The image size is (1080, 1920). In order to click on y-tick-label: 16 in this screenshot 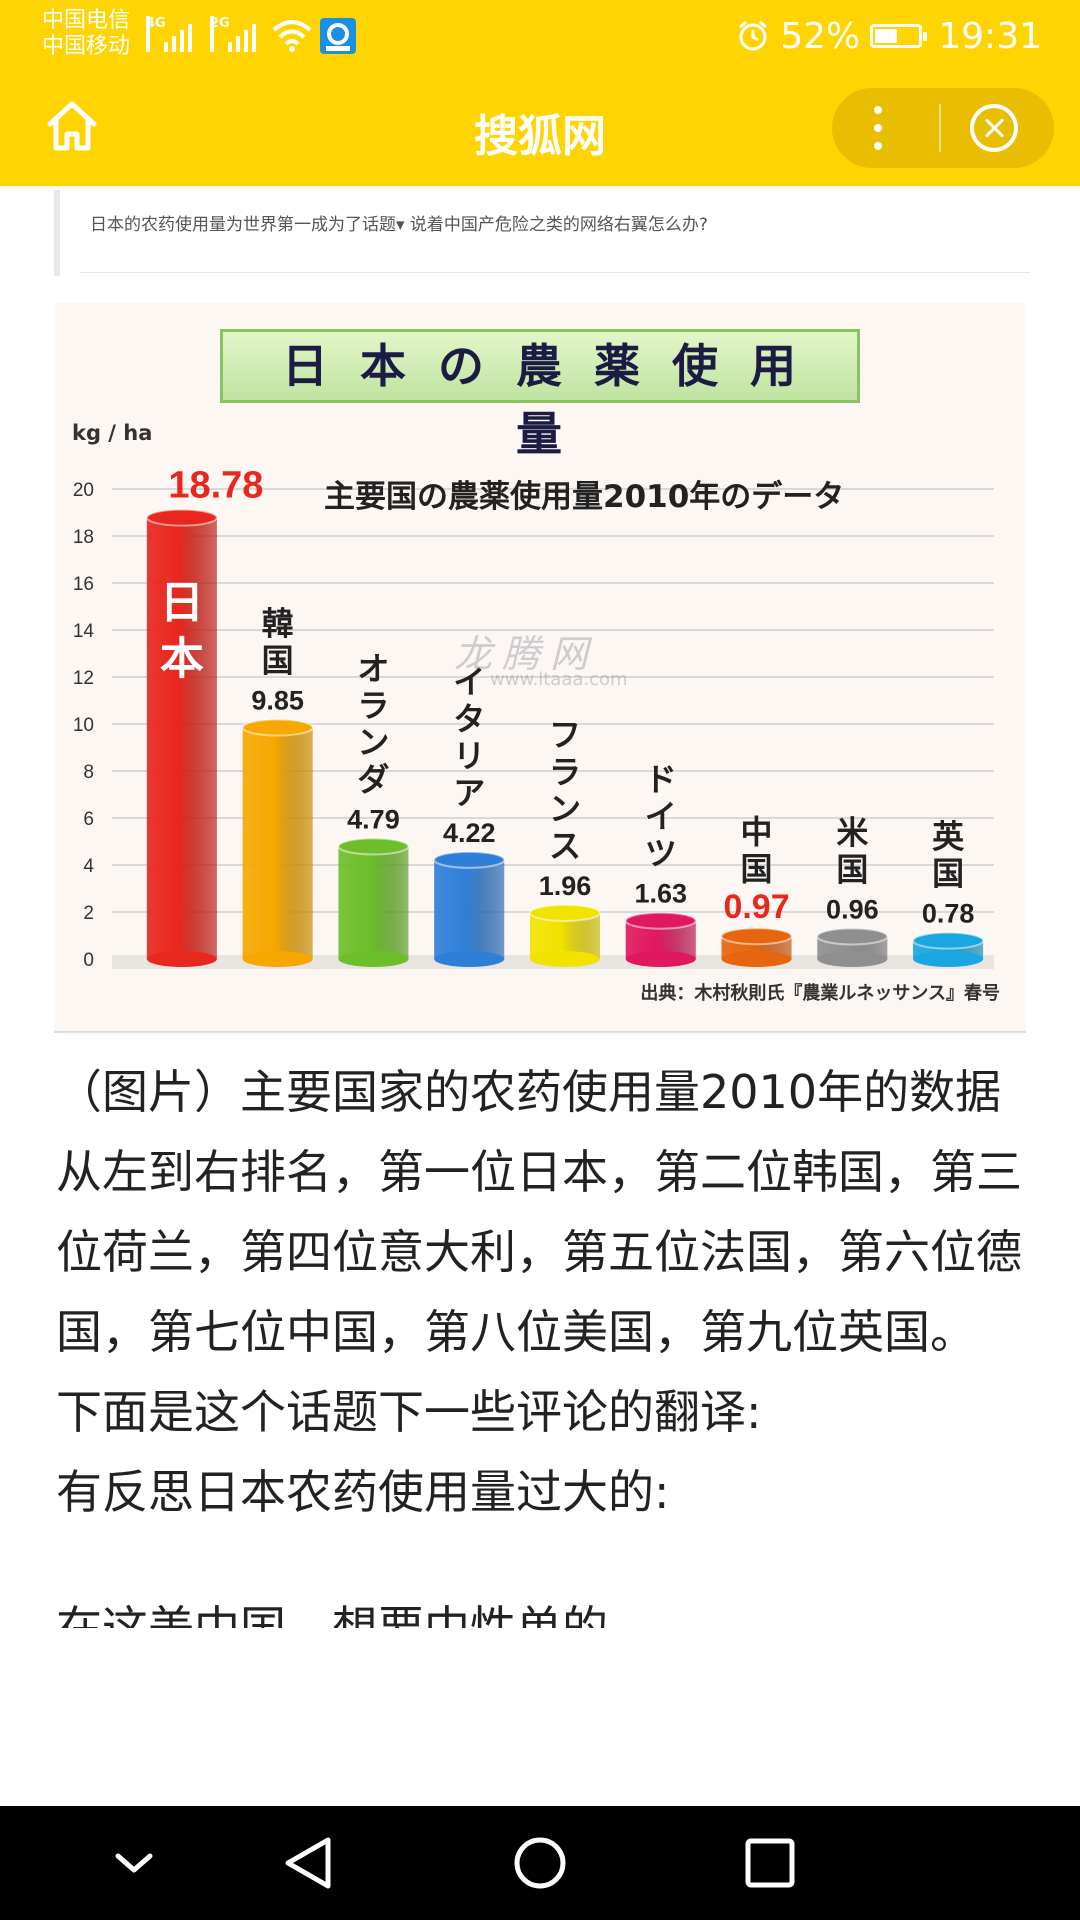, I will do `click(83, 584)`.